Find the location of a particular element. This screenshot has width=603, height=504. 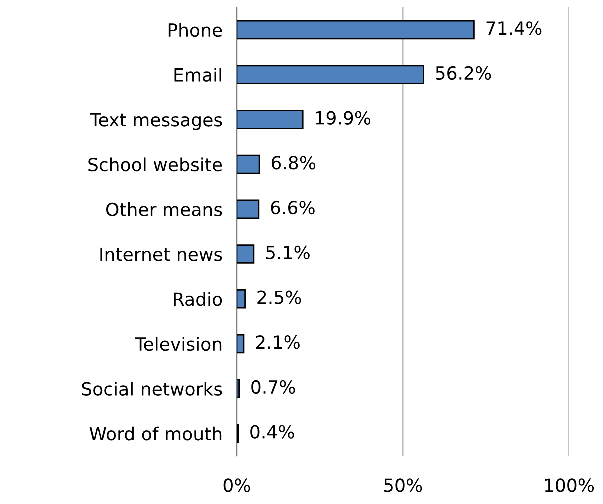

data-label: 2.1% is located at coordinates (278, 343).